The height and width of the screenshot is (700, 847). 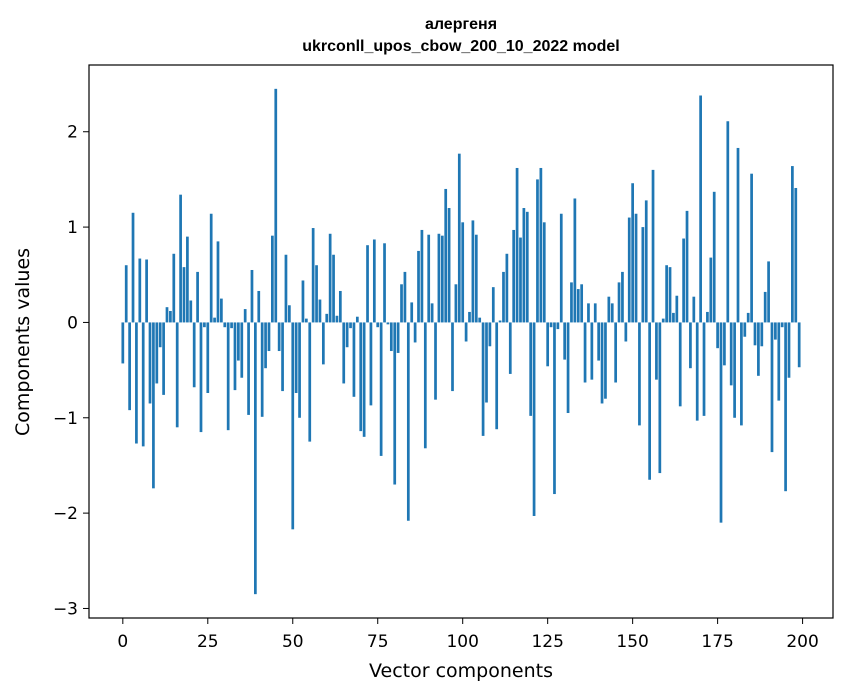 What do you see at coordinates (293, 642) in the screenshot?
I see `x-tick-label: 50` at bounding box center [293, 642].